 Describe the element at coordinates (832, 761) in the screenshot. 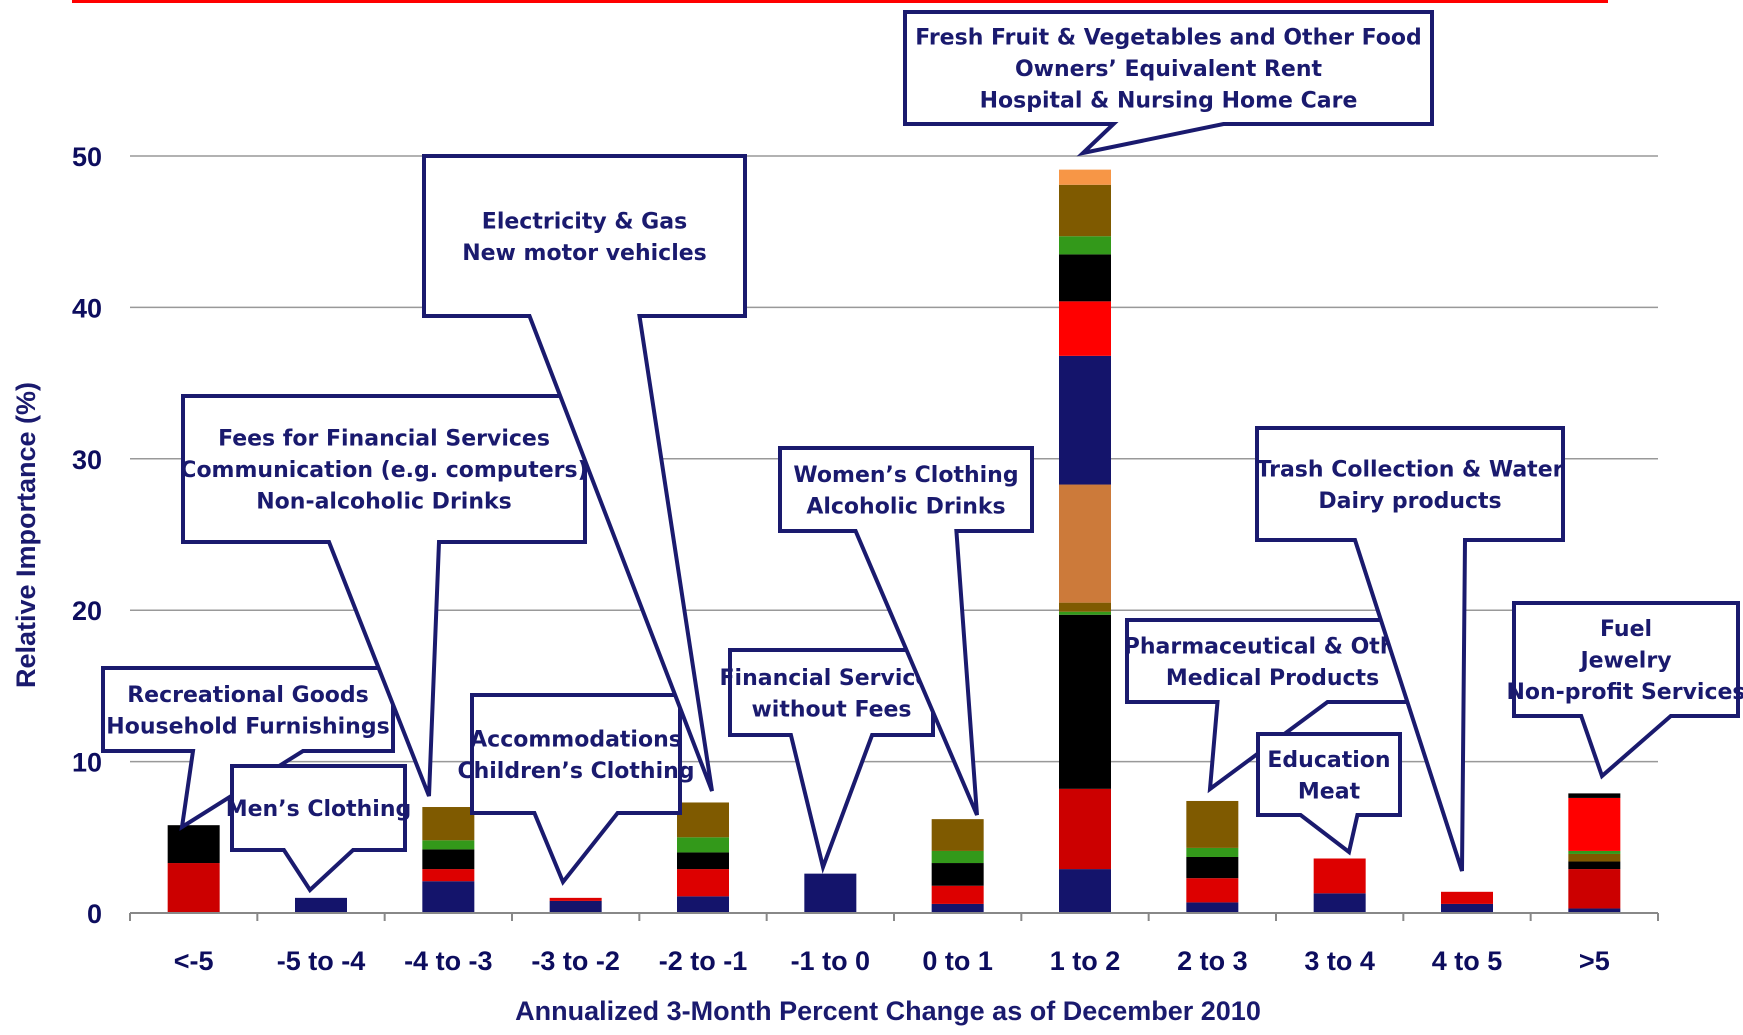

I see `callout: Financial Services without Fees` at that location.